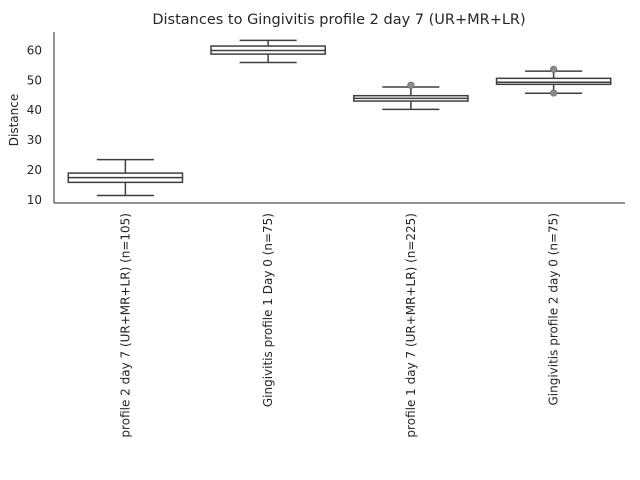  I want to click on x-tick-label: profile 2 day 7 (UR+MR+LR) (n=105), so click(125, 325).